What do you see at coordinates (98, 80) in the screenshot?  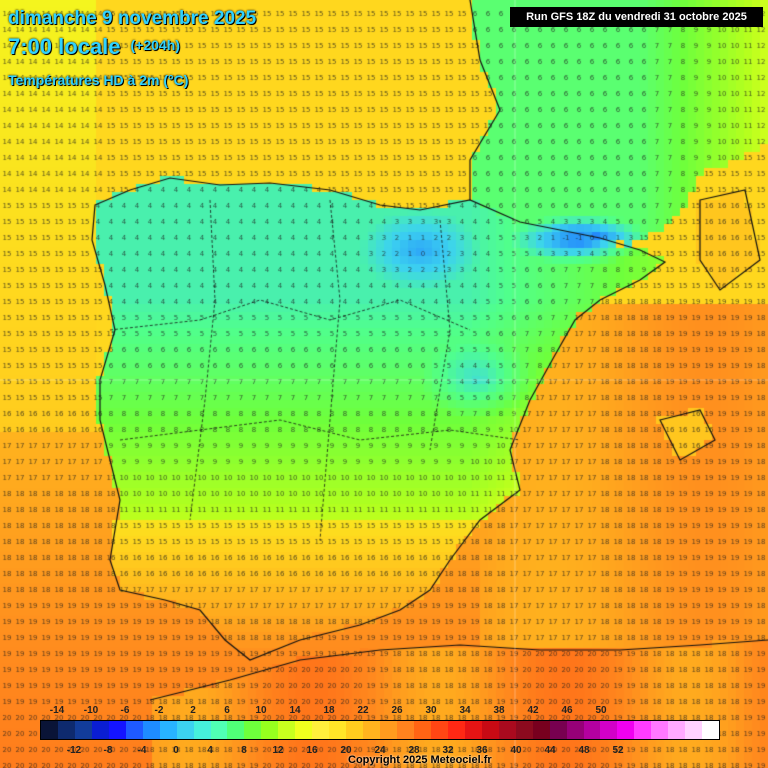 I see `variable-title: Températures HD à 2m (°C)` at bounding box center [98, 80].